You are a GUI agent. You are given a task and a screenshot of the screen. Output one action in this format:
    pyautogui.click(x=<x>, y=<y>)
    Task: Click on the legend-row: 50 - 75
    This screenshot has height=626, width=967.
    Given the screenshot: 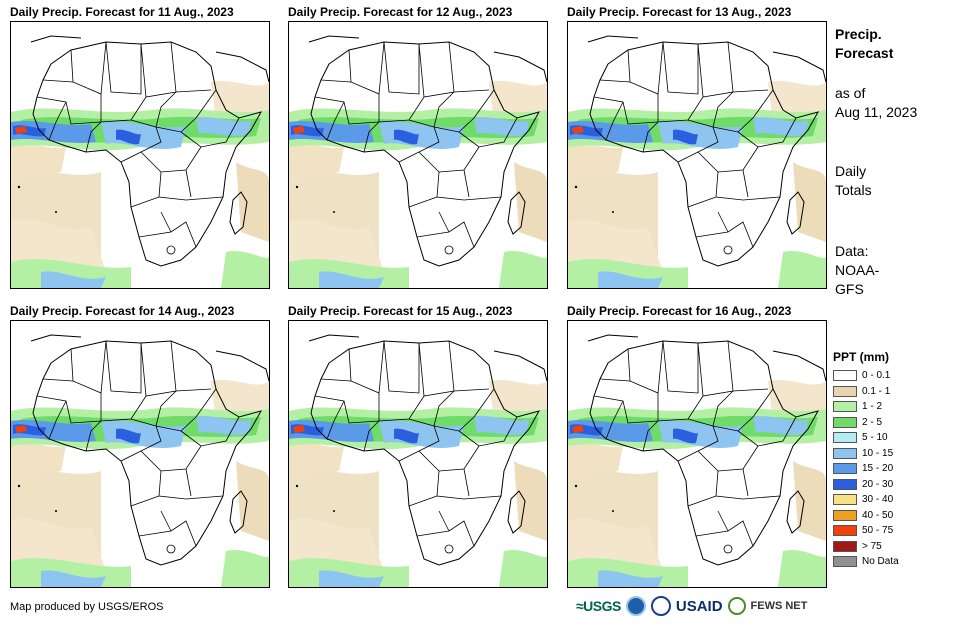 What is the action you would take?
    pyautogui.click(x=866, y=531)
    